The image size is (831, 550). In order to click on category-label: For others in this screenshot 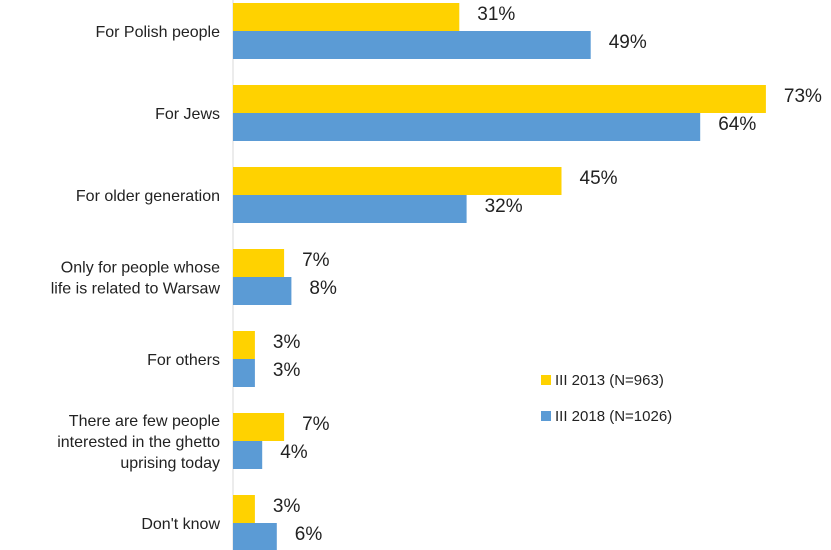, I will do `click(183, 360)`.